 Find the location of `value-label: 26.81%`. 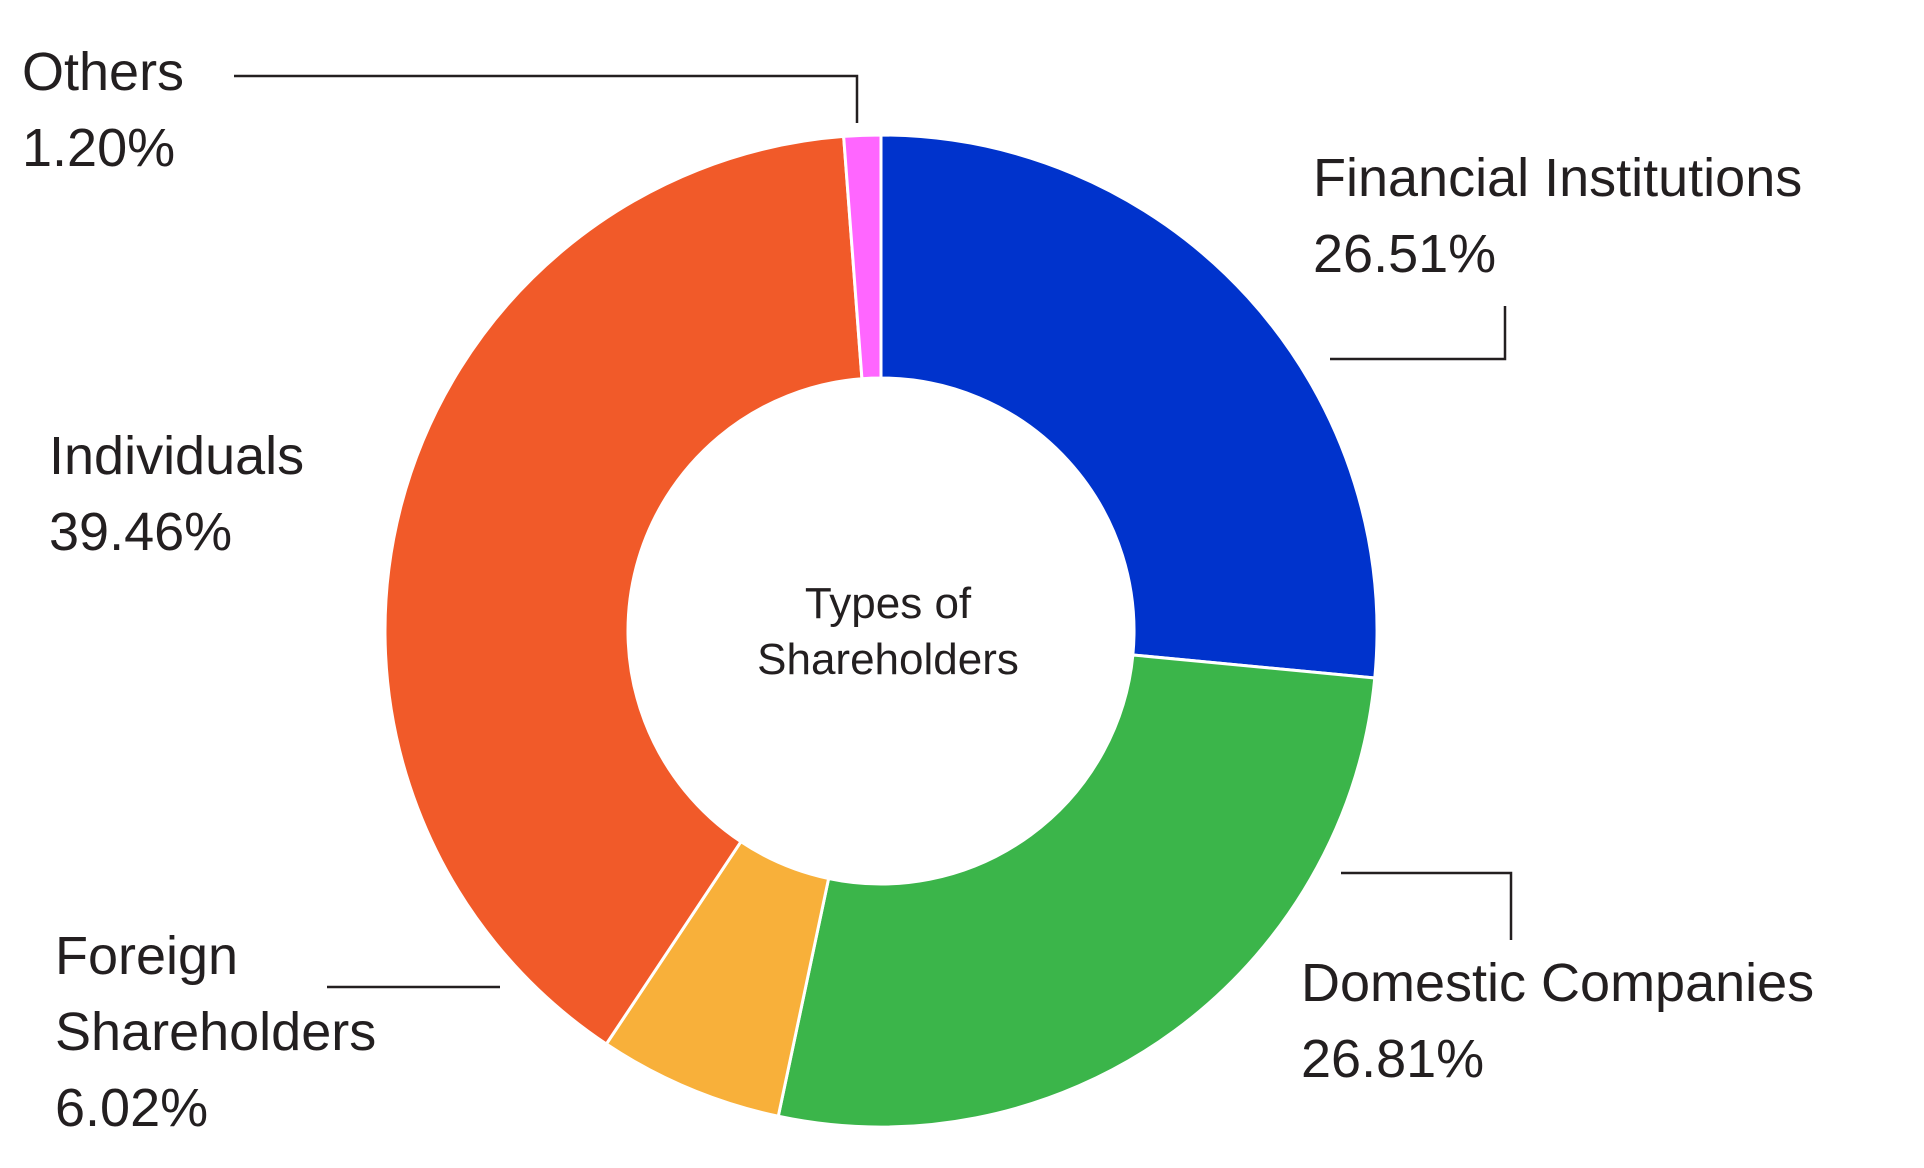

value-label: 26.81% is located at coordinates (1393, 1059).